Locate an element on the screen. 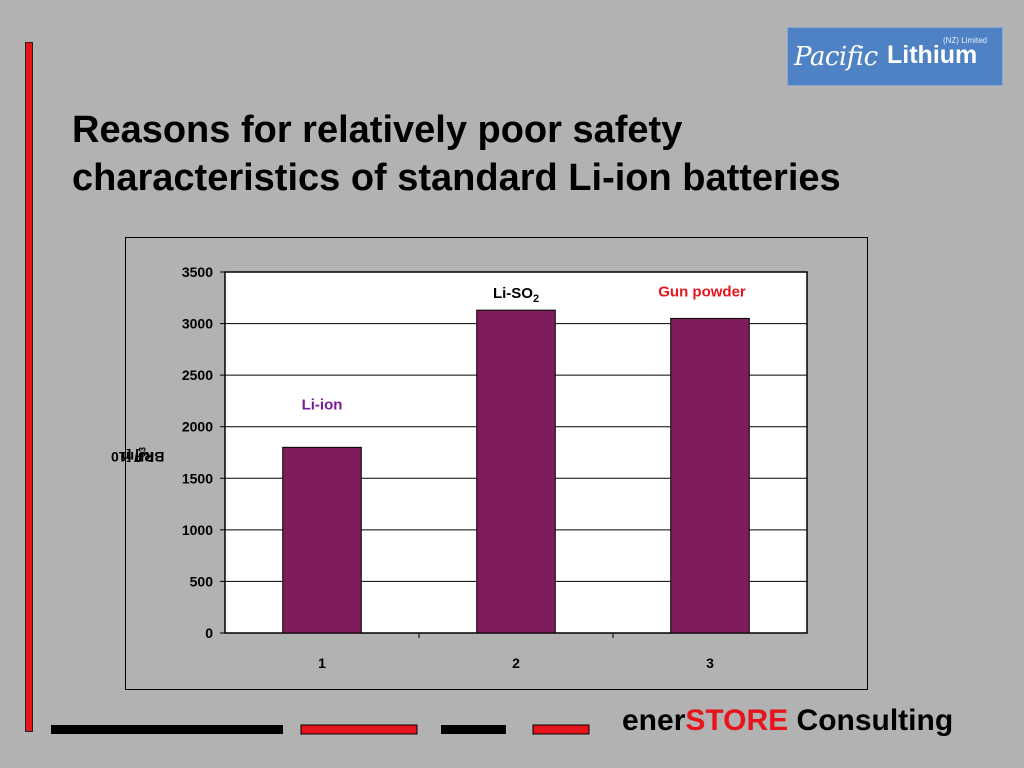 Image resolution: width=1024 pixels, height=768 pixels. slide-title-line1: Reasons for relatively poor safety is located at coordinates (377, 130).